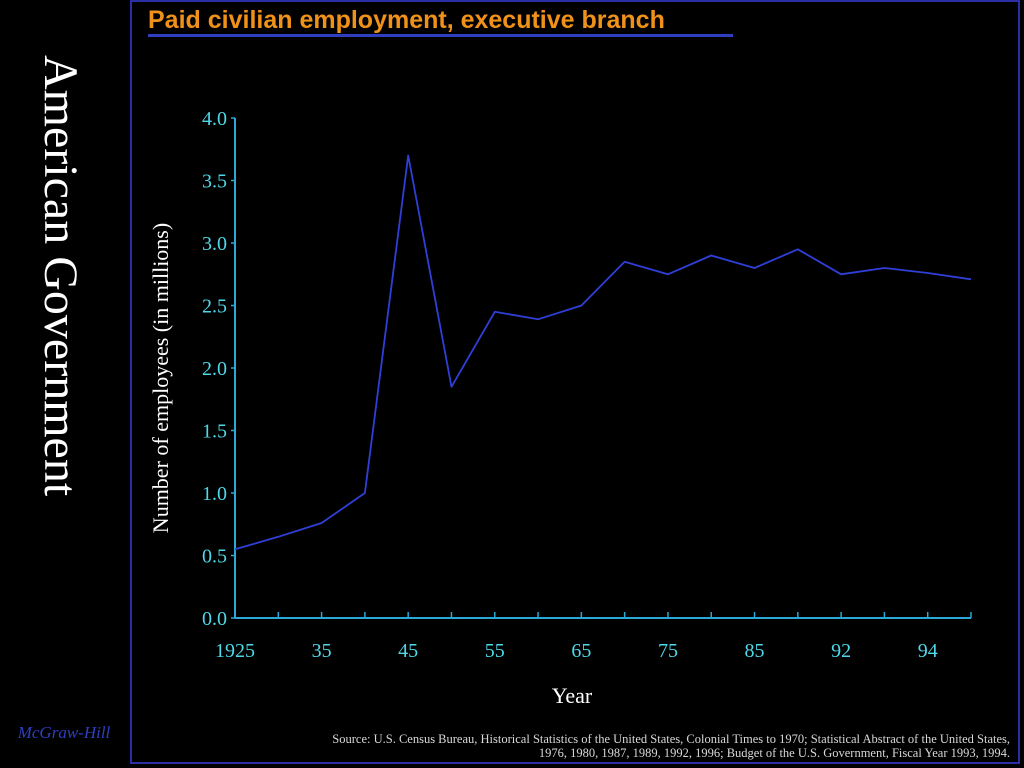  What do you see at coordinates (214, 369) in the screenshot?
I see `y-tick-label: 2.0` at bounding box center [214, 369].